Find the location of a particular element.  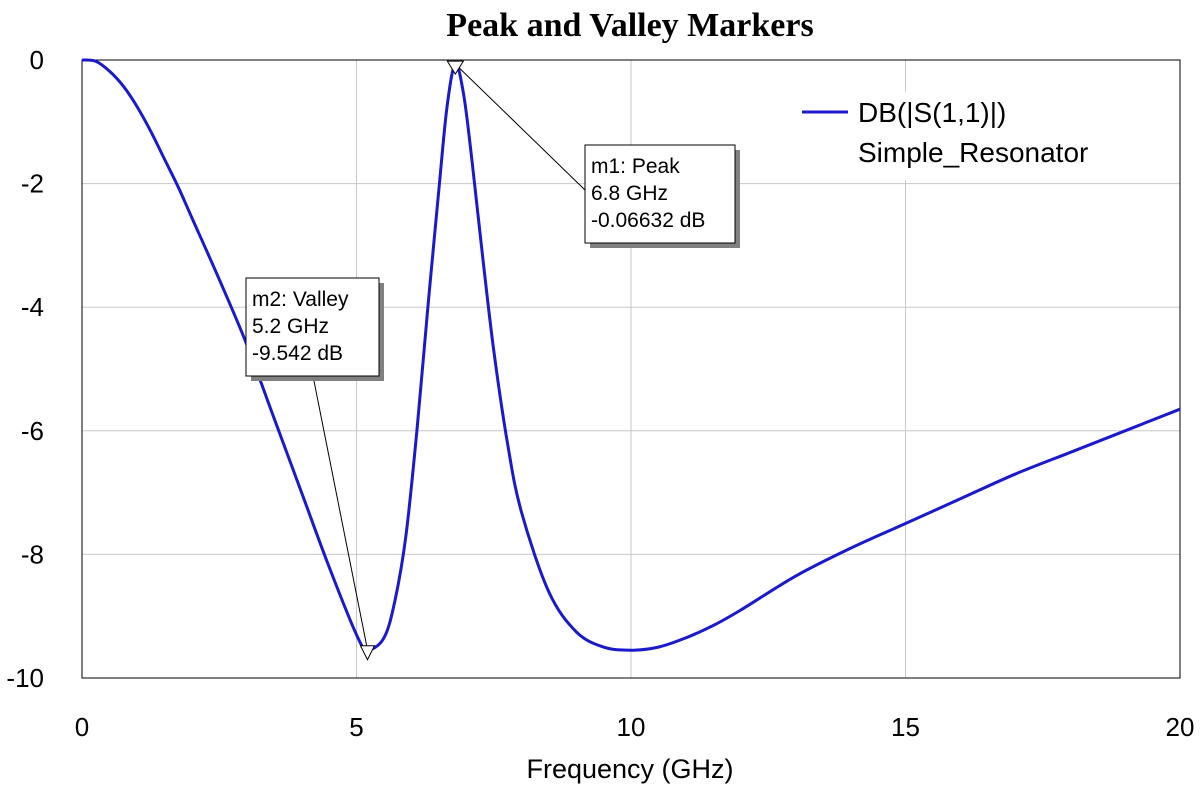

marker-frequency: 5.2 GHz is located at coordinates (290, 326).